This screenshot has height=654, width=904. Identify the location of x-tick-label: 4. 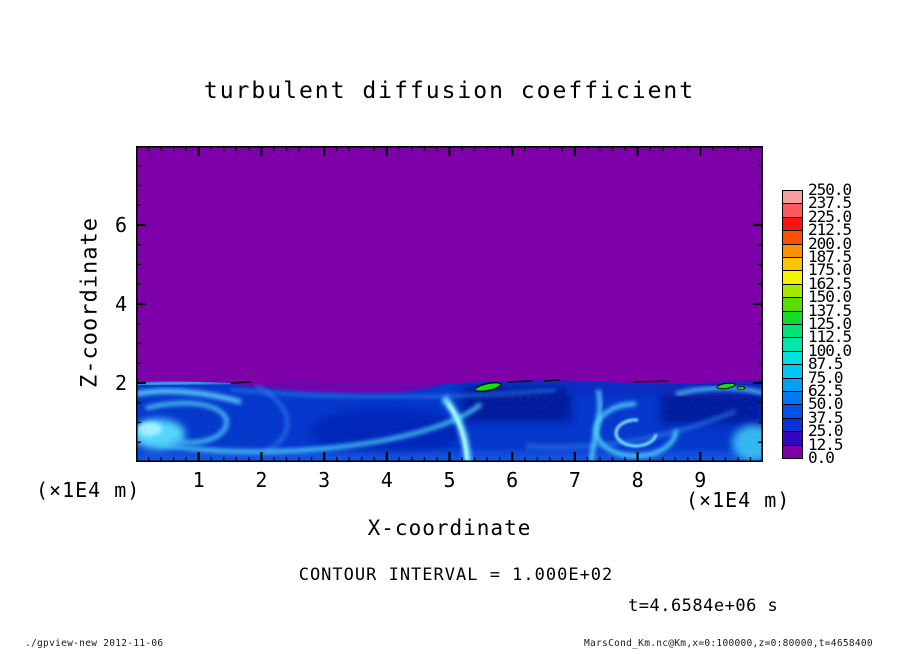
(386, 480).